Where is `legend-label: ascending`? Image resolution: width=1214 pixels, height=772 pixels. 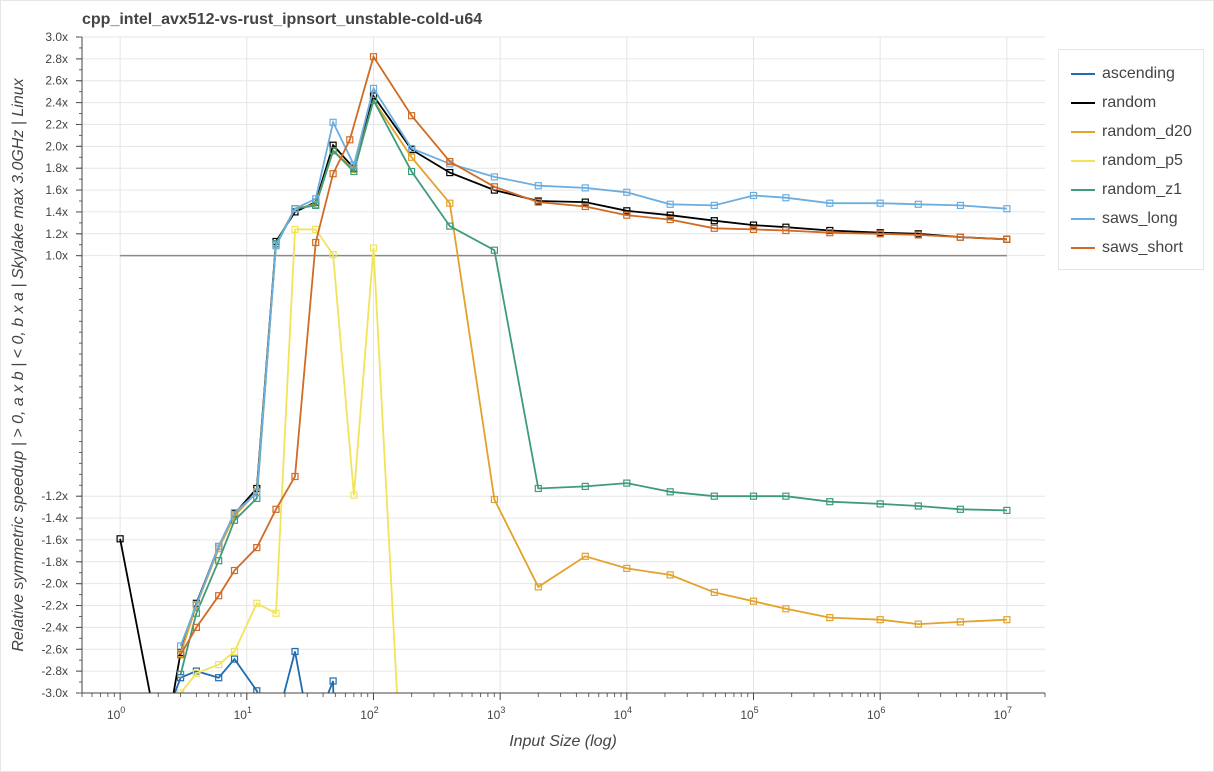
legend-label: ascending is located at coordinates (1138, 73).